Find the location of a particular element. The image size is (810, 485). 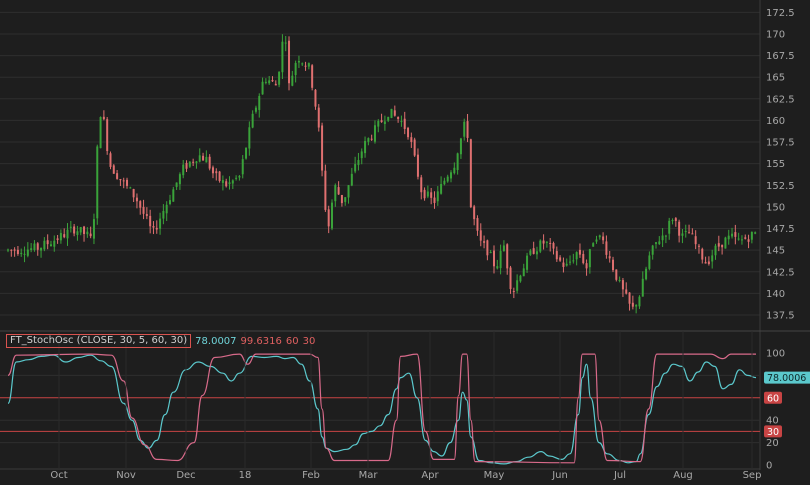

price-tick-label: 165 is located at coordinates (775, 78).